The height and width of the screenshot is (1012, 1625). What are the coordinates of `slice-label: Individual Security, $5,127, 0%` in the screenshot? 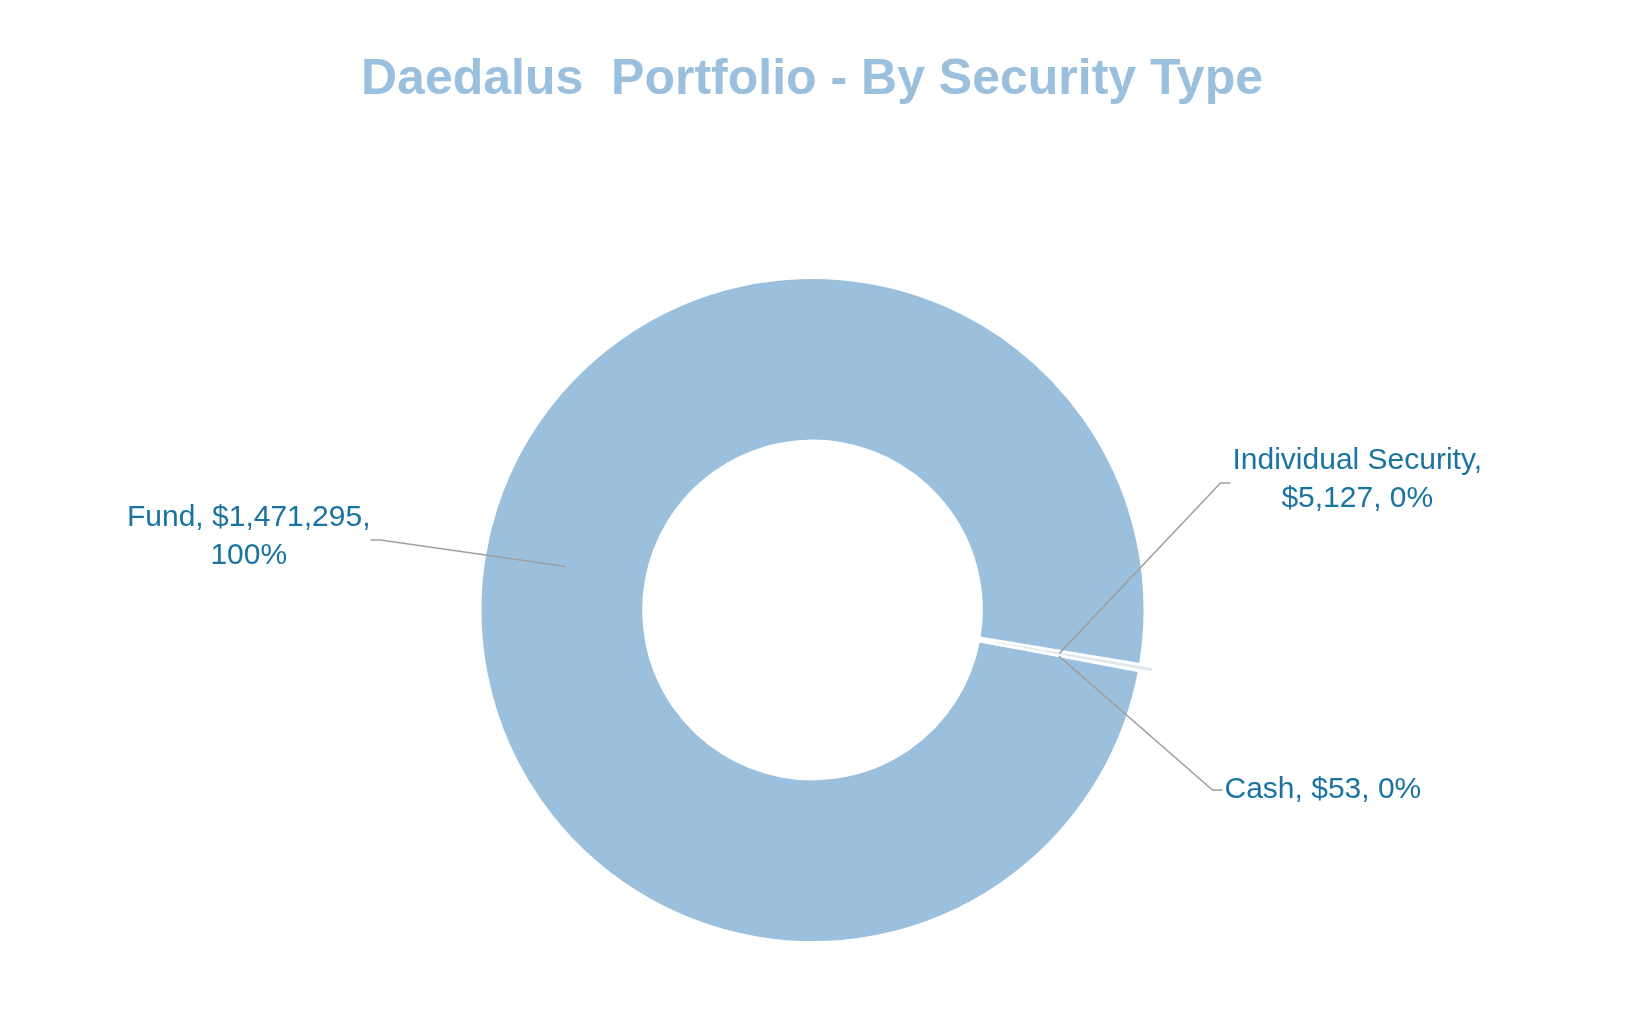 It's located at (1357, 478).